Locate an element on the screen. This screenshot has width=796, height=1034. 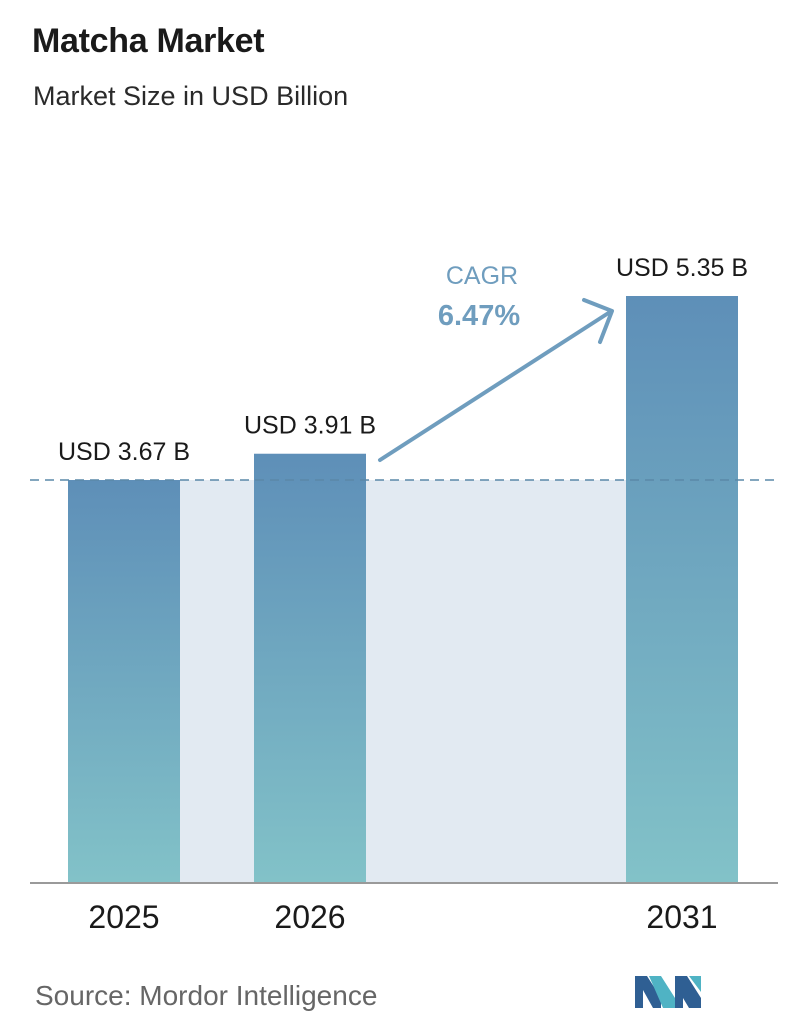
x-tick-label-2025: 2025 is located at coordinates (123, 917).